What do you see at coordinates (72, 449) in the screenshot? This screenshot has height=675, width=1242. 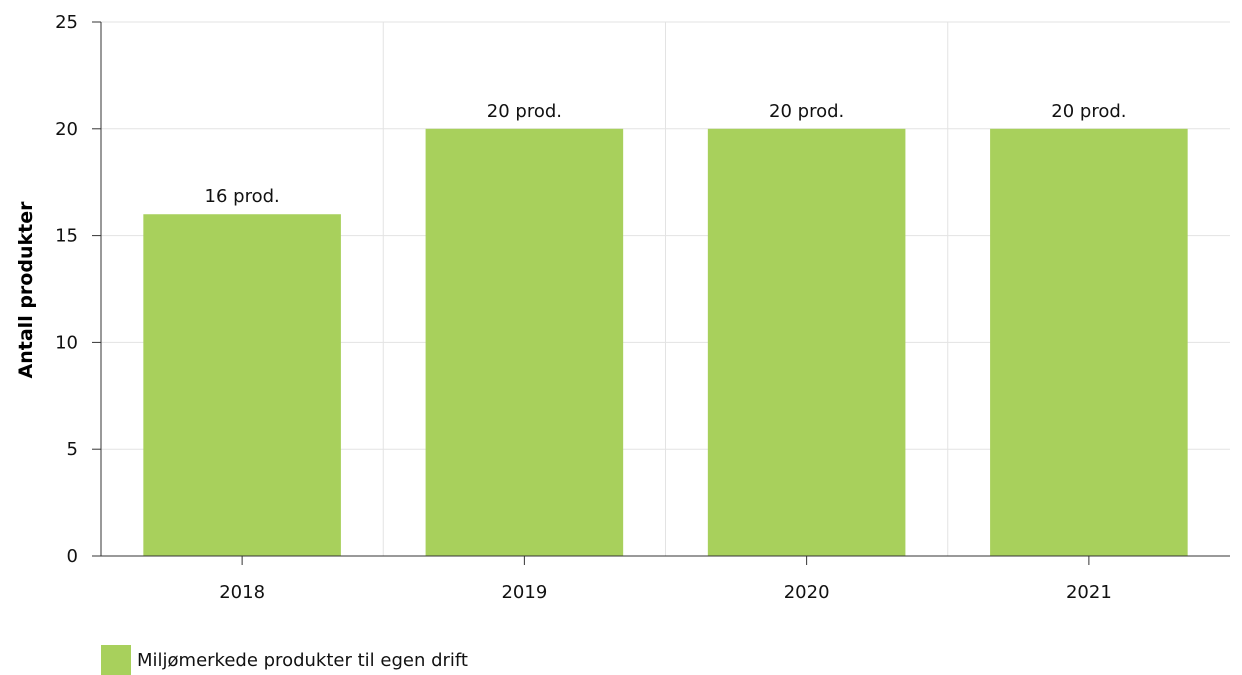 I see `y-tick-label: 5` at bounding box center [72, 449].